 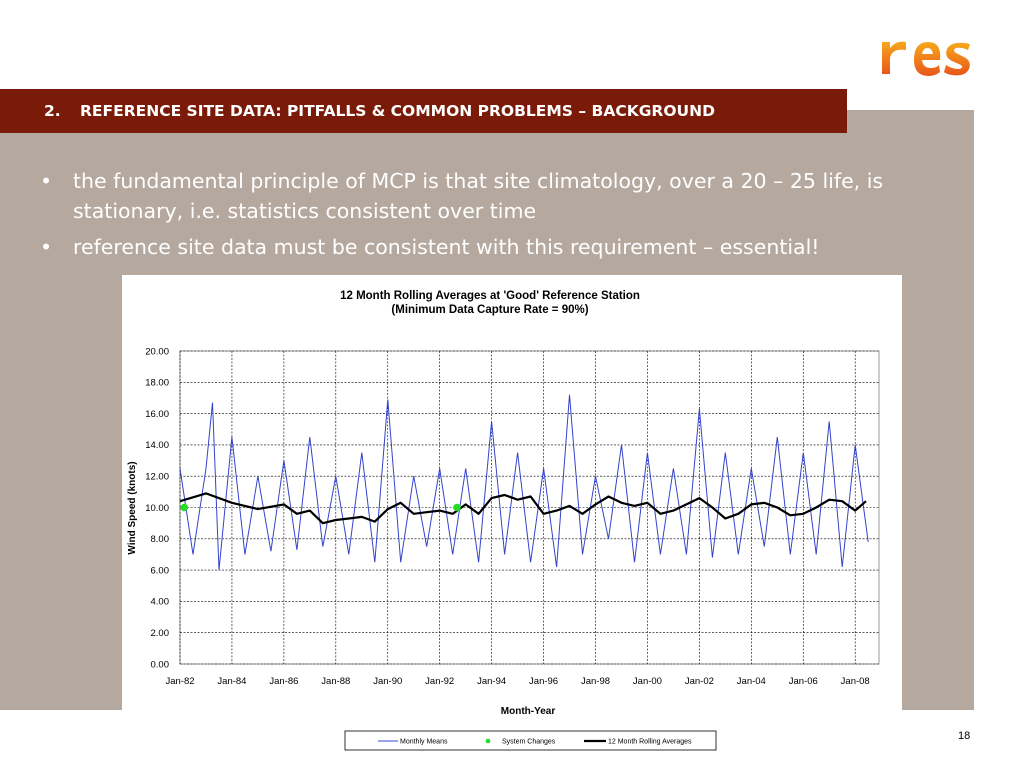 What do you see at coordinates (160, 602) in the screenshot?
I see `y-tick-label: 4.00` at bounding box center [160, 602].